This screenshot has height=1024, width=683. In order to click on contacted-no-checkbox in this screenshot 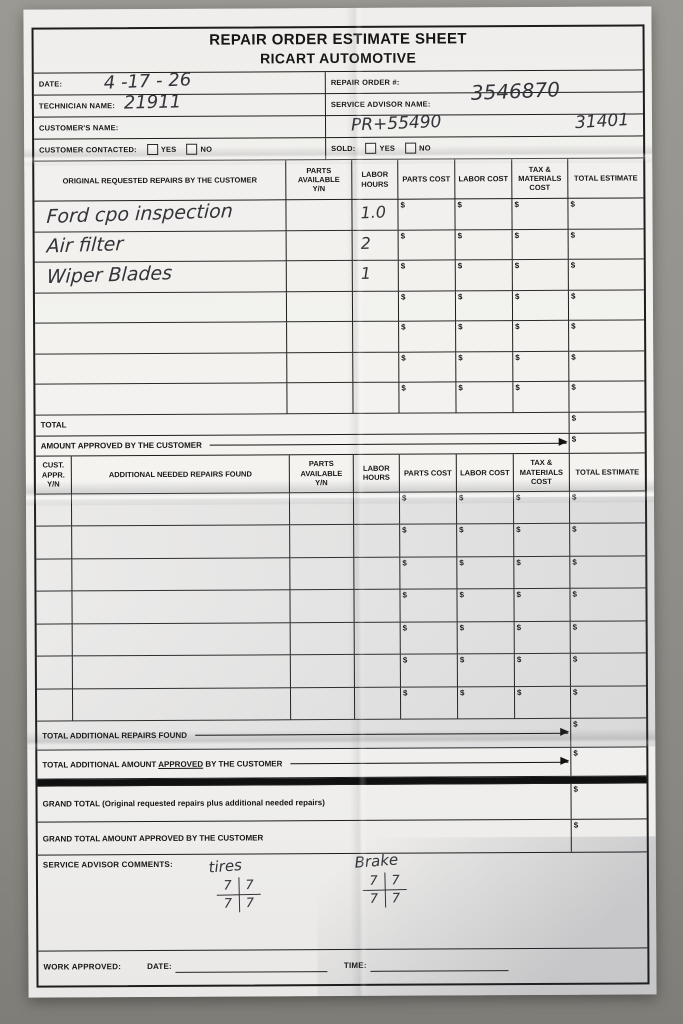, I will do `click(192, 149)`.